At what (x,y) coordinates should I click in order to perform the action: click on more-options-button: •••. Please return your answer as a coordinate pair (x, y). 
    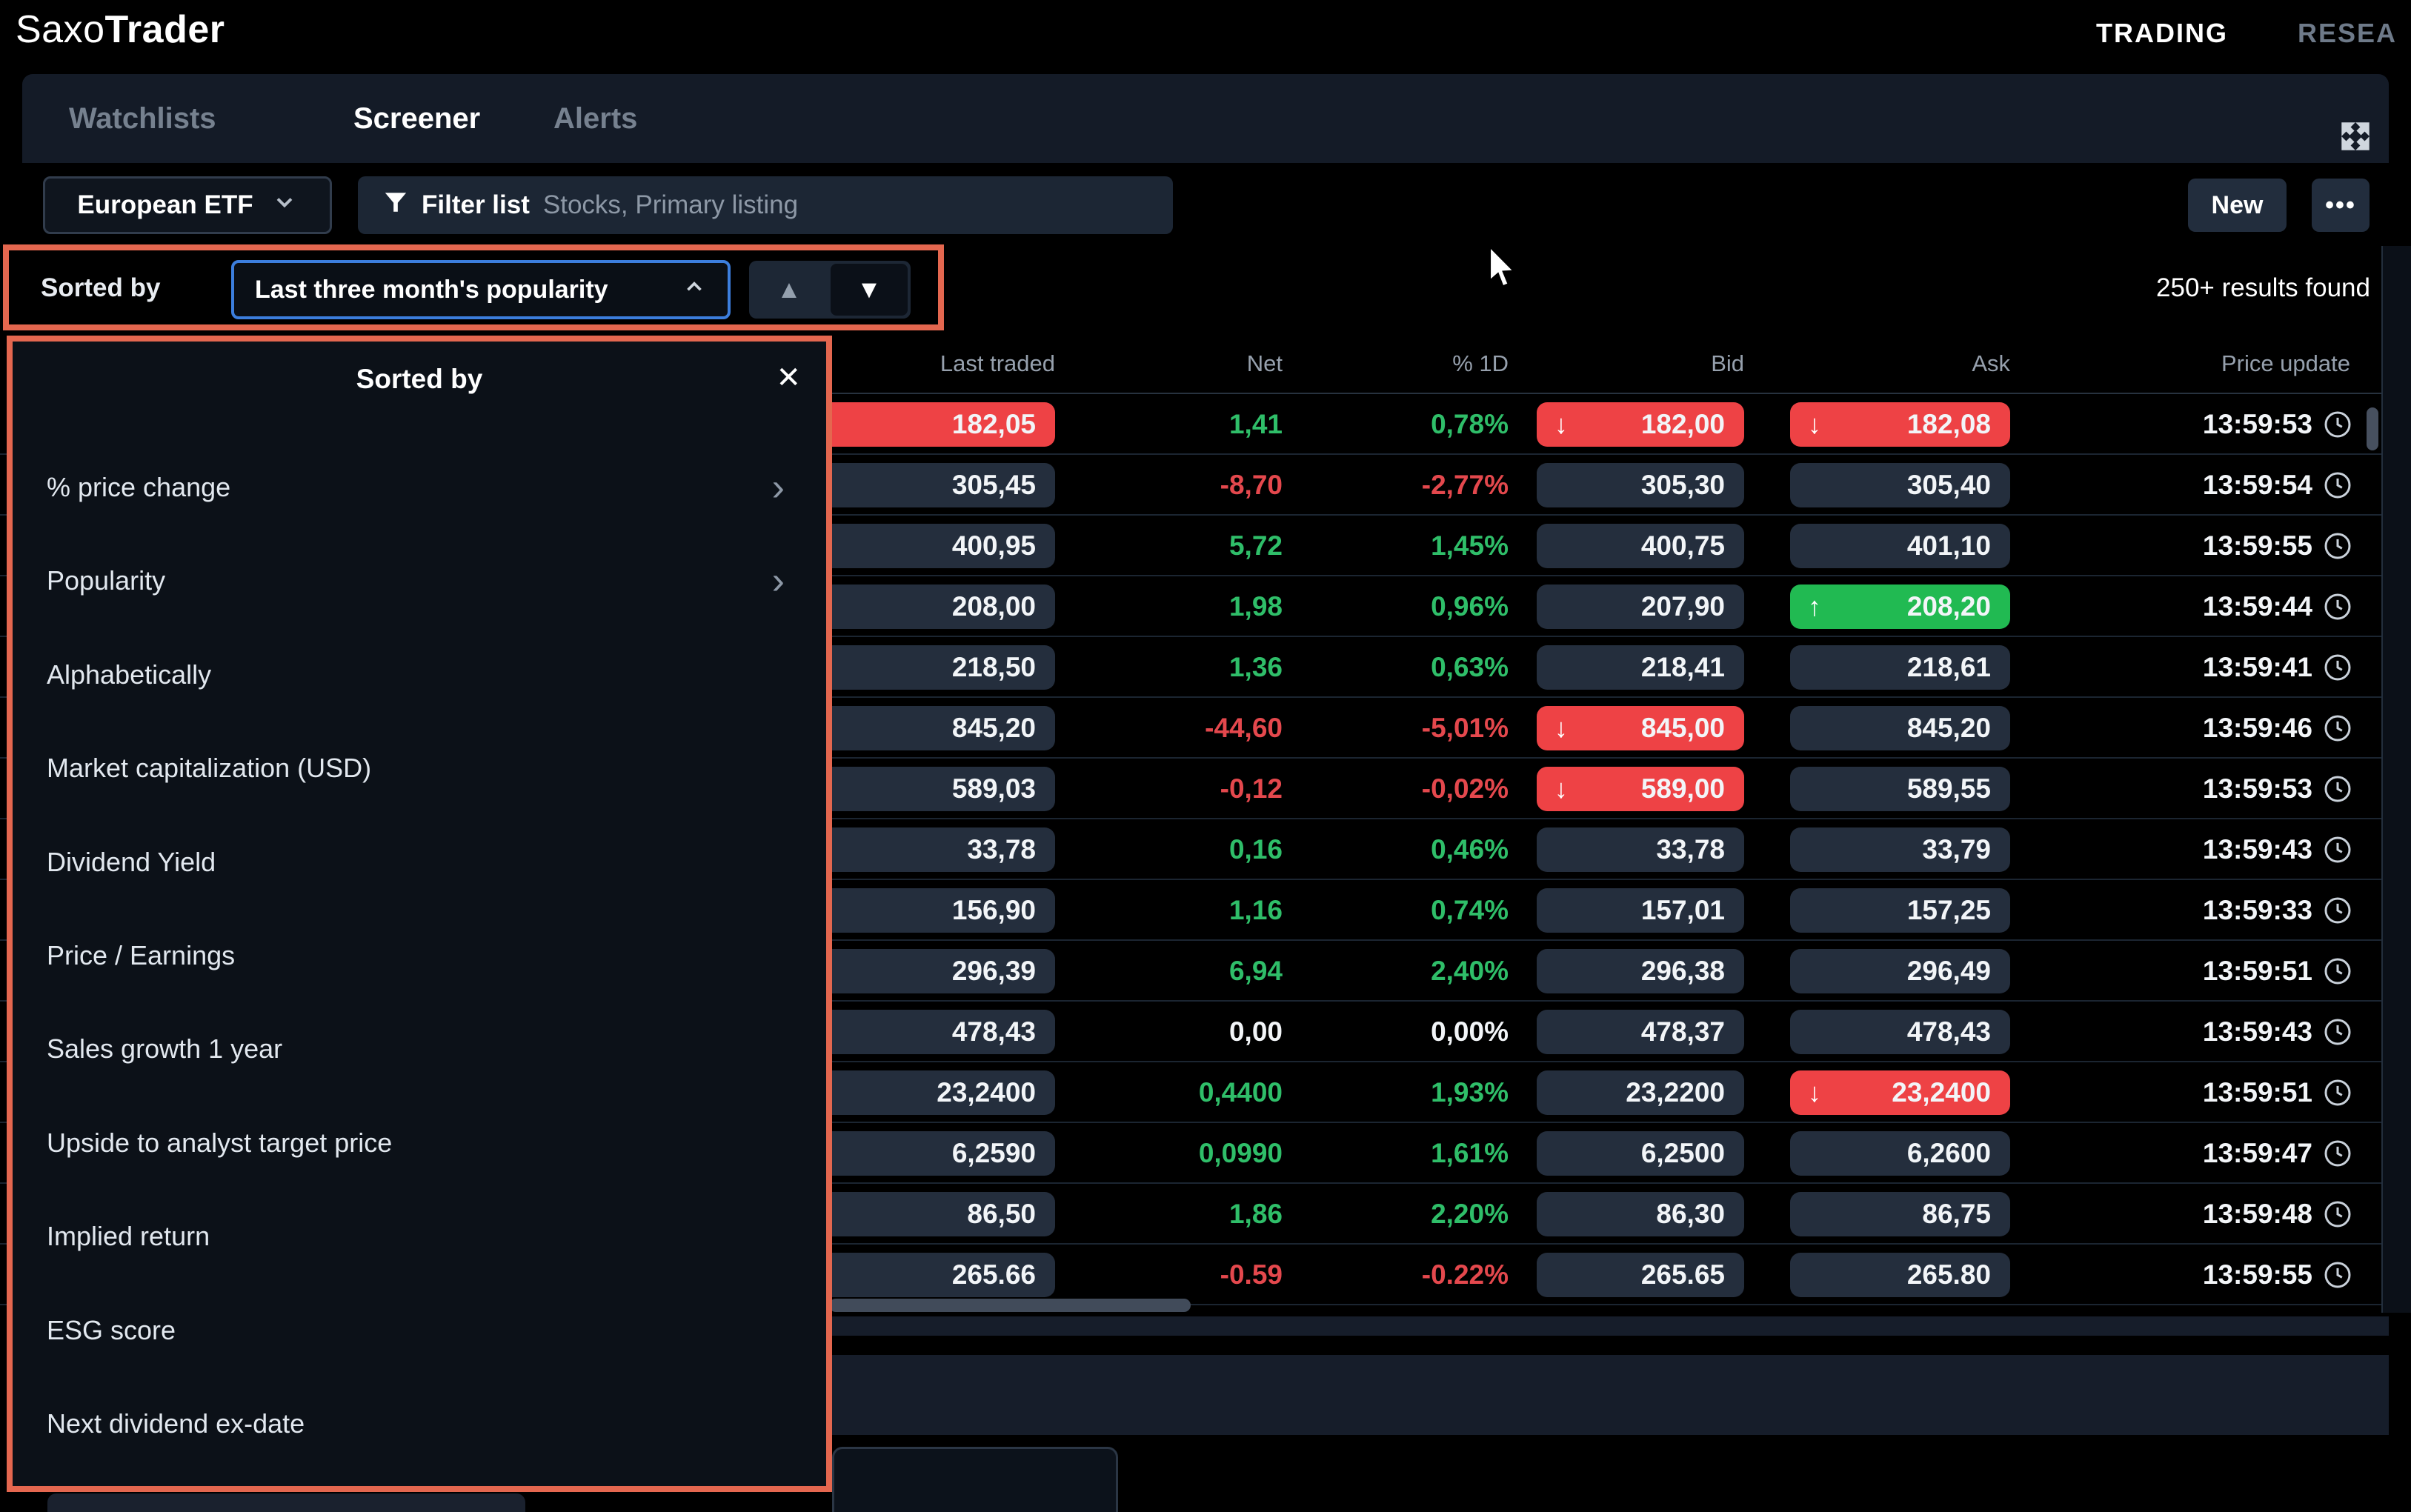
    Looking at the image, I should click on (2341, 206).